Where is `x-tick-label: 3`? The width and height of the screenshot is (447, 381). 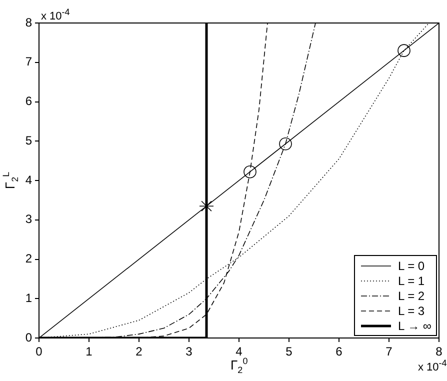
x-tick-label: 3 is located at coordinates (189, 351).